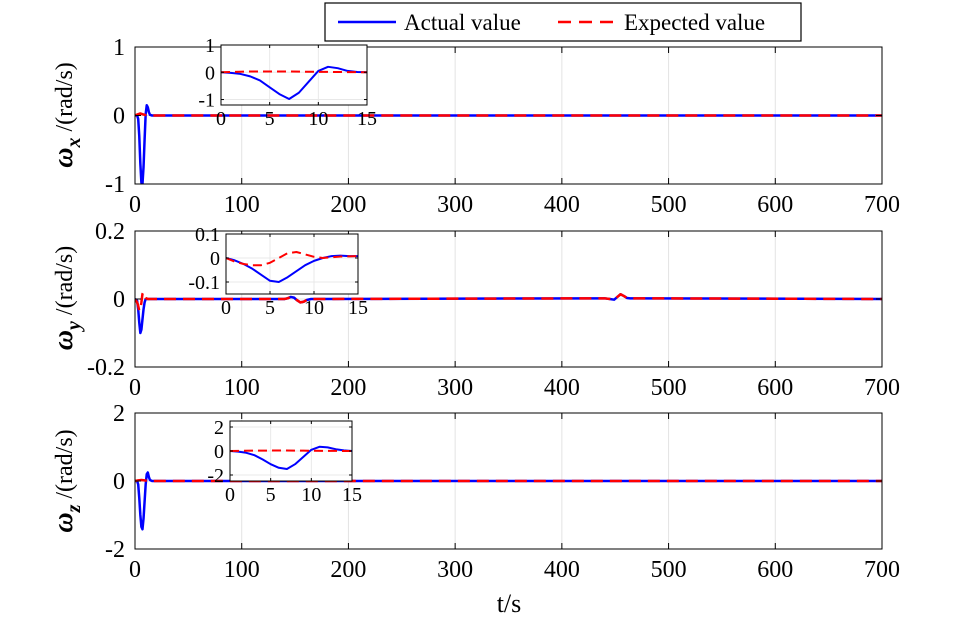 The height and width of the screenshot is (638, 964). Describe the element at coordinates (207, 235) in the screenshot. I see `inset-wy-ytick-label: 0.1` at that location.